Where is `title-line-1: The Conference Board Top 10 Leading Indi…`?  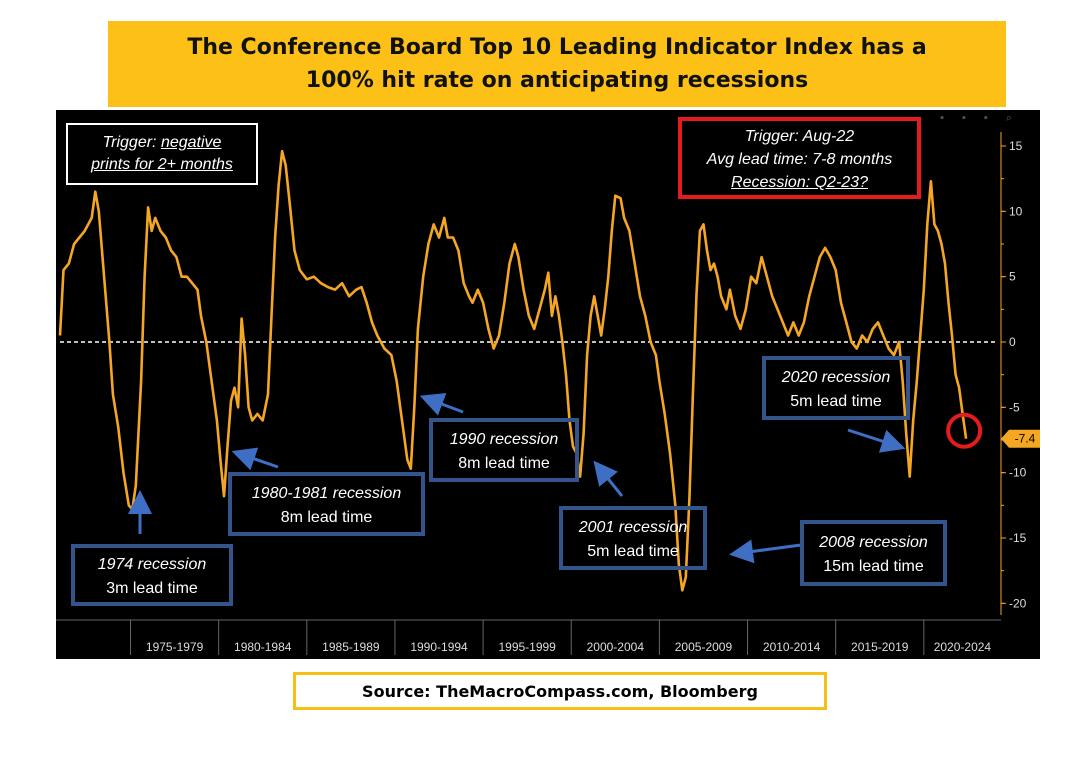
title-line-1: The Conference Board Top 10 Leading Indi… is located at coordinates (557, 47).